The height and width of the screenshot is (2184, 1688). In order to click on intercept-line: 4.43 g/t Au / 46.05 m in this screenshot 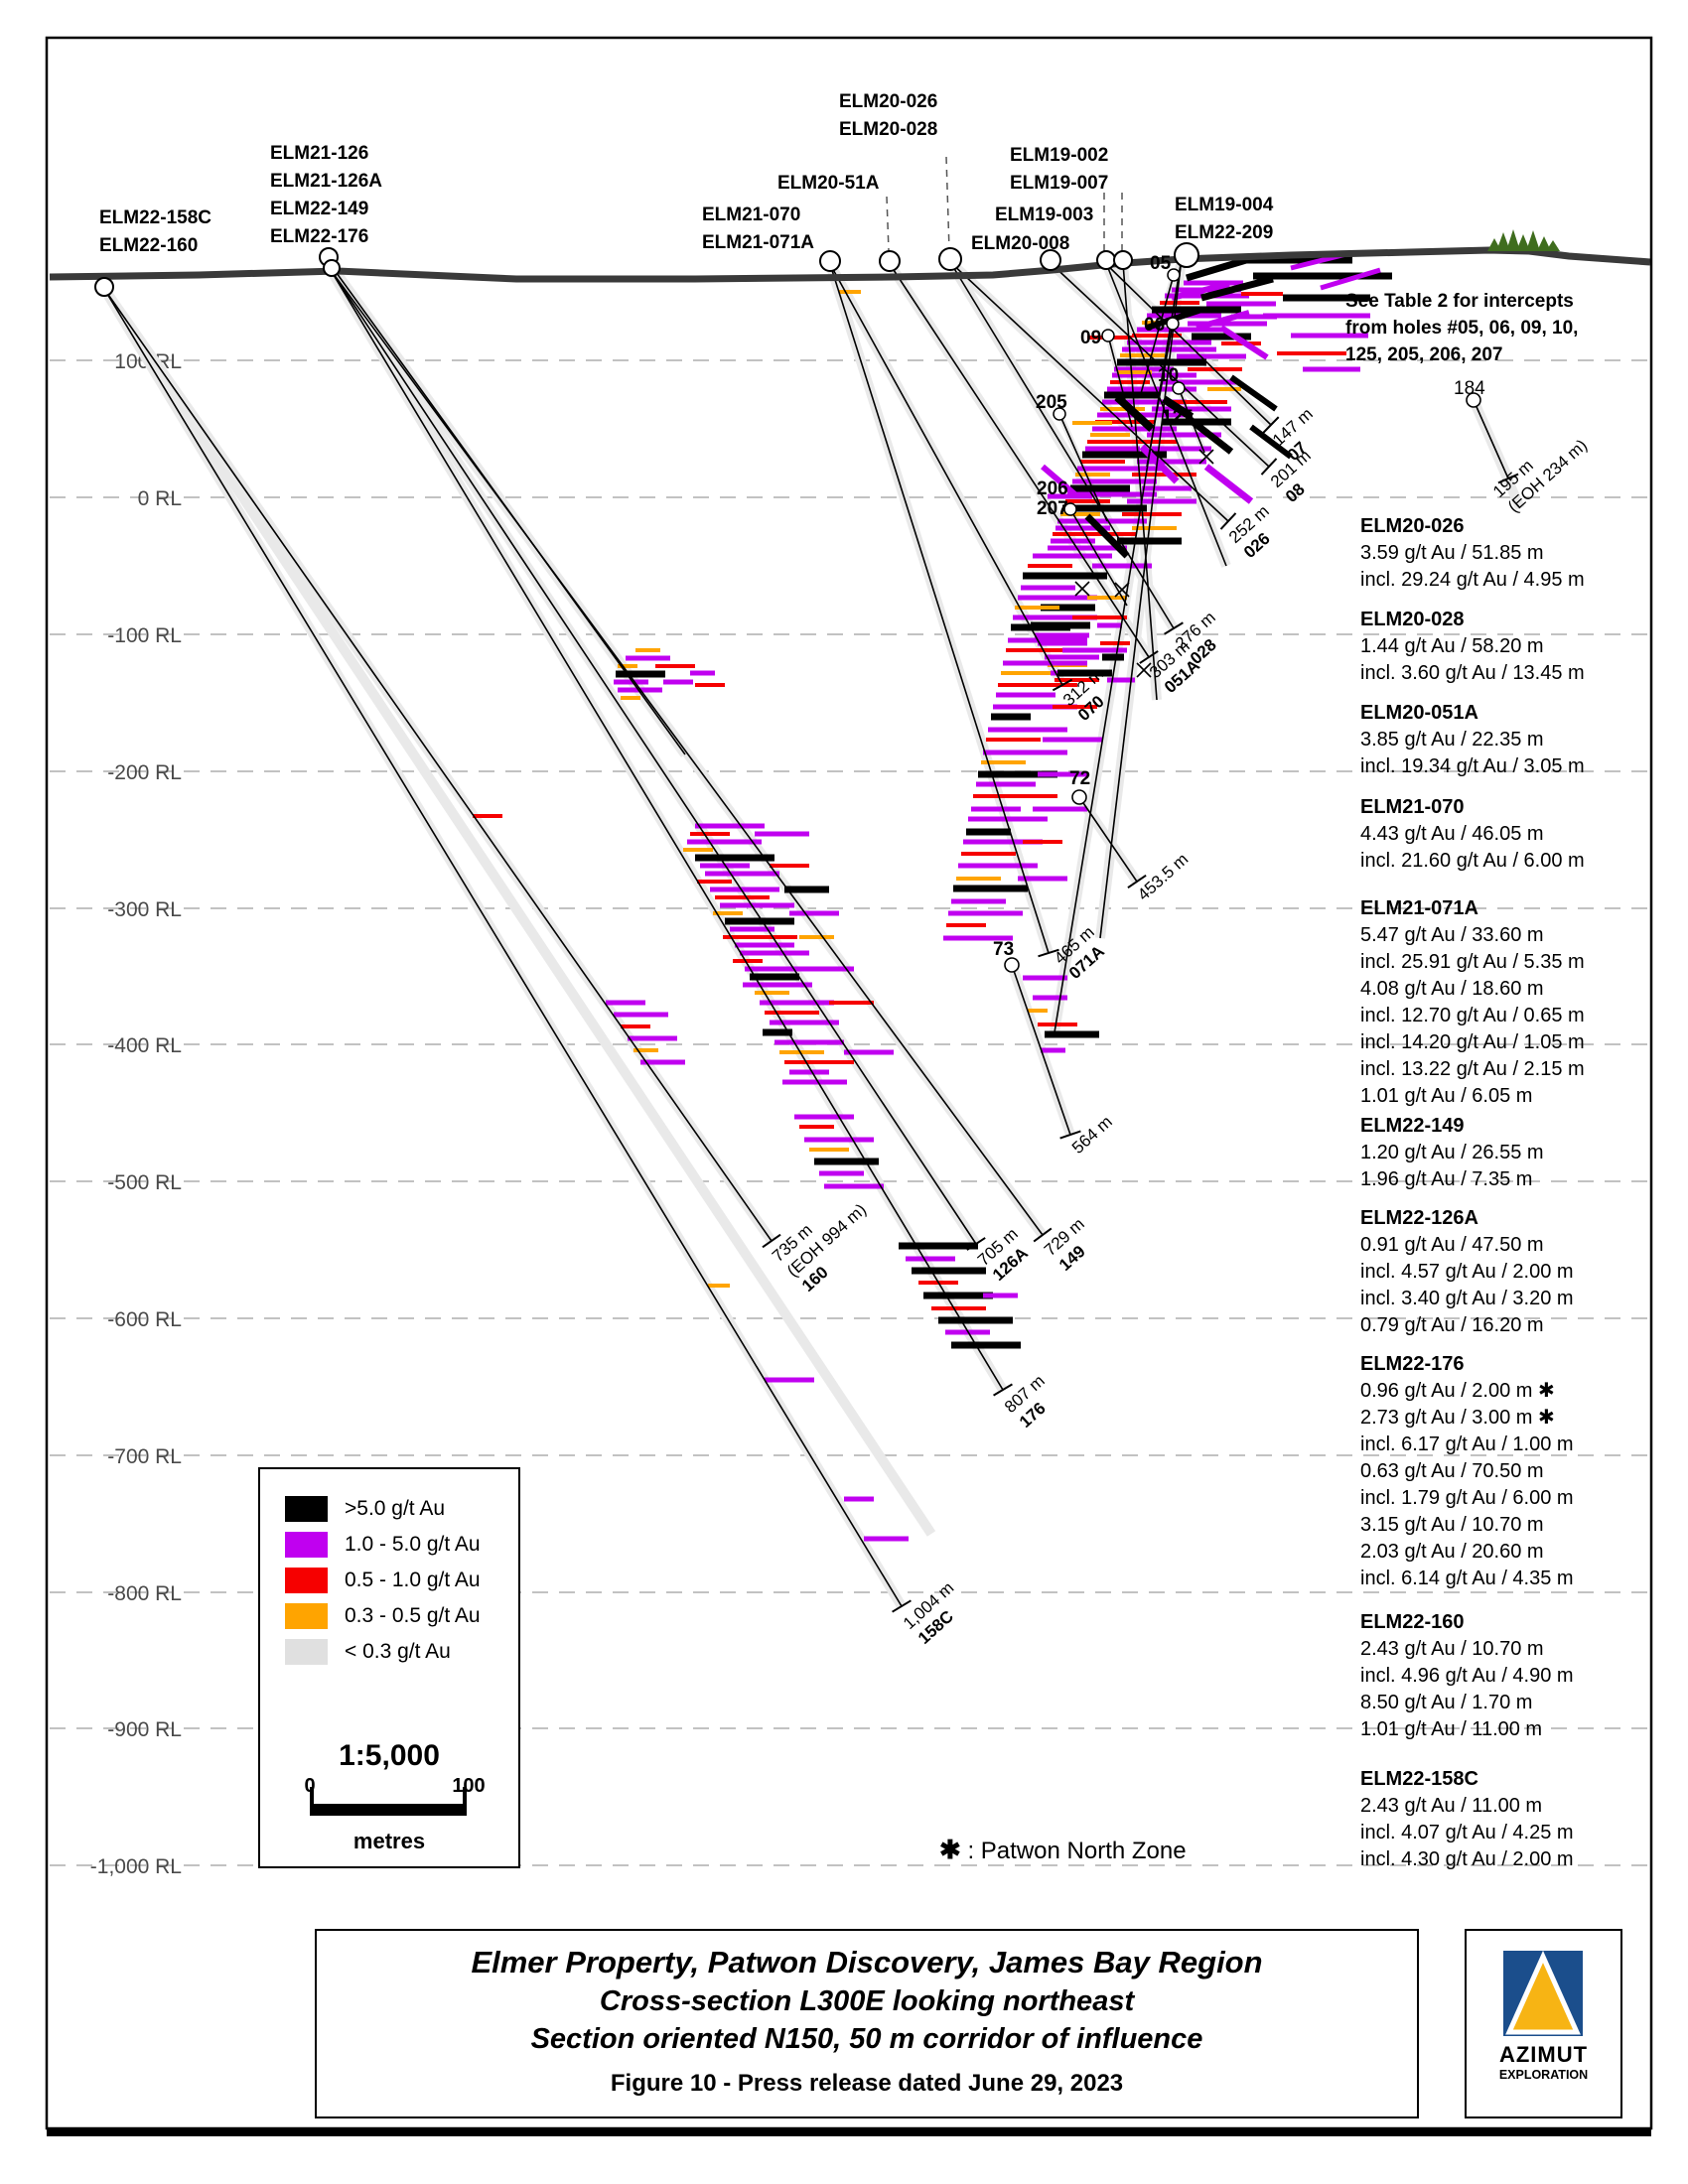, I will do `click(1452, 834)`.